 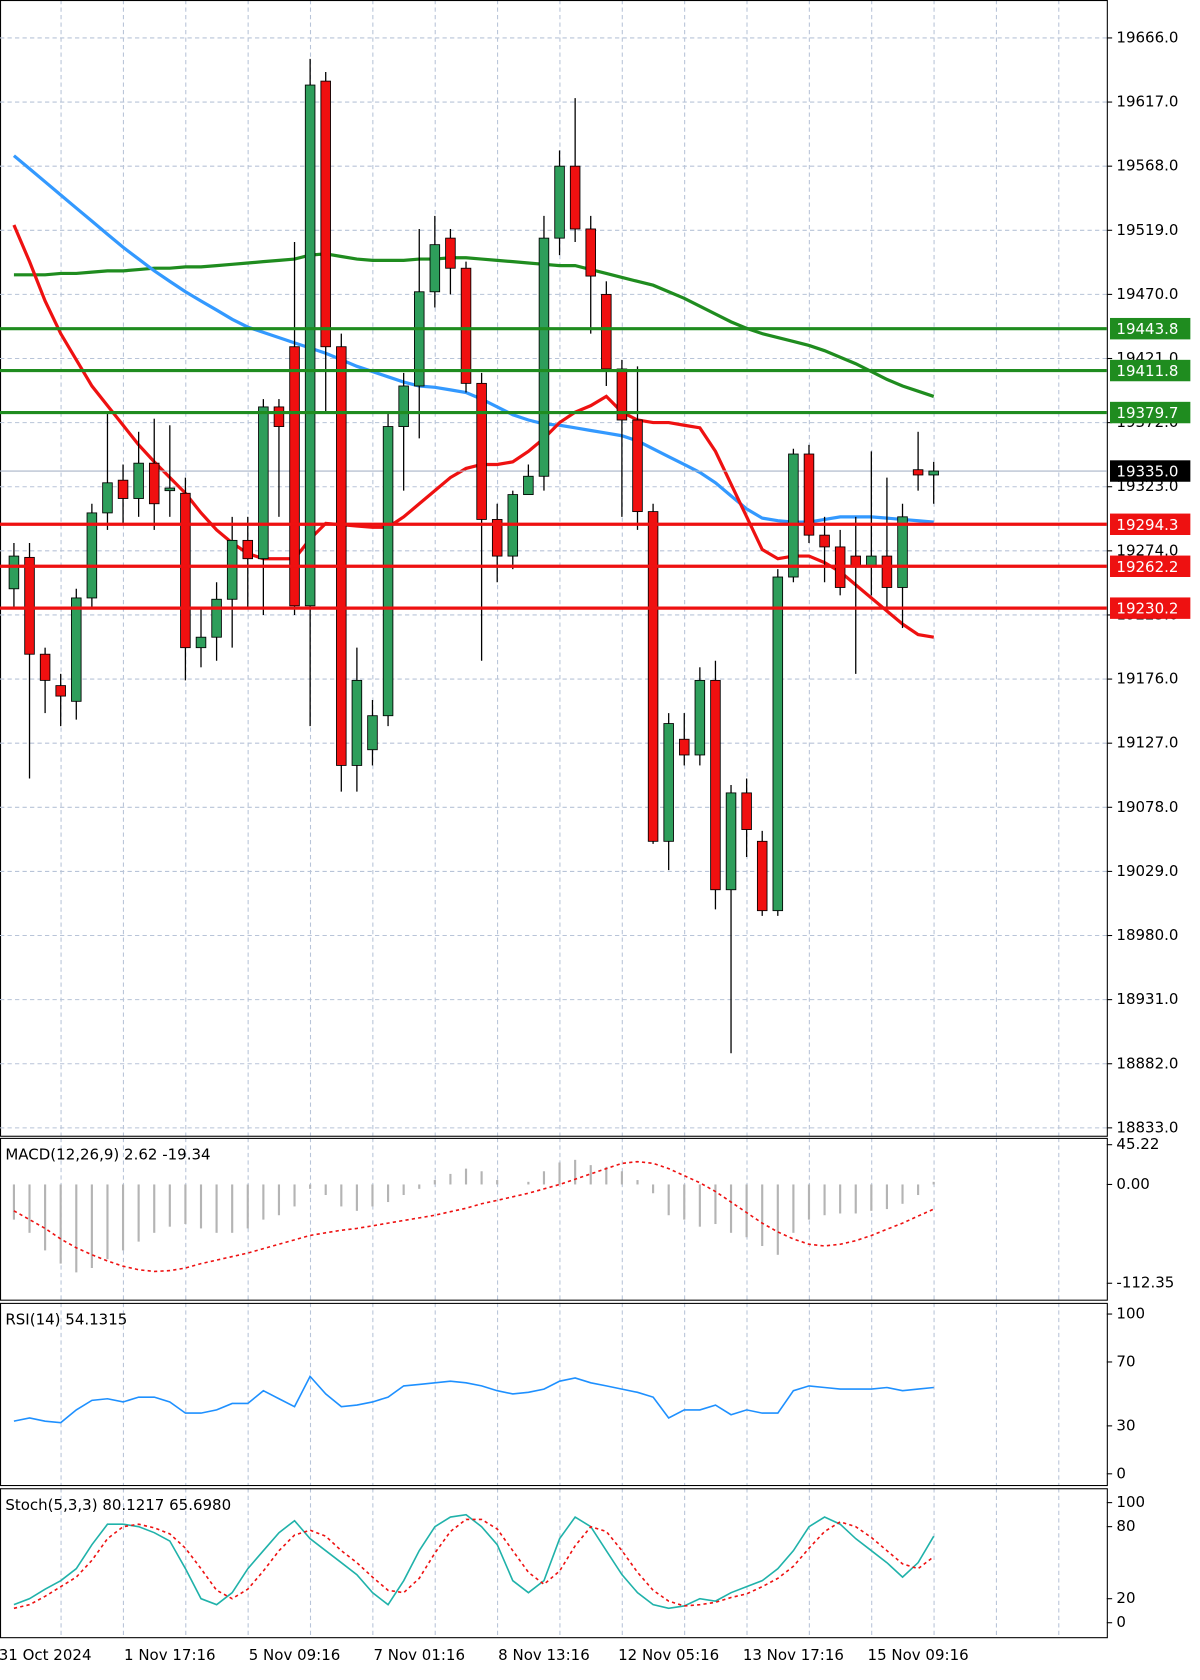 I want to click on panel-frame, so click(x=554, y=1394).